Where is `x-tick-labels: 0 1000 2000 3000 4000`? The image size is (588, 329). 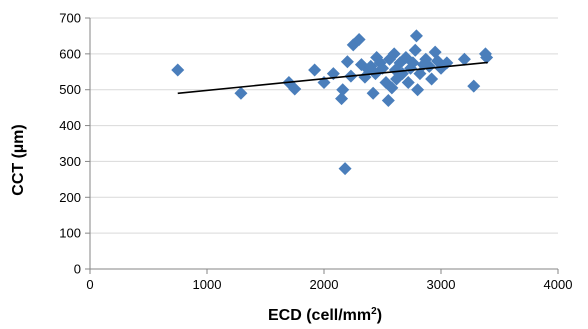
x-tick-labels: 0 1000 2000 3000 4000 is located at coordinates (329, 284).